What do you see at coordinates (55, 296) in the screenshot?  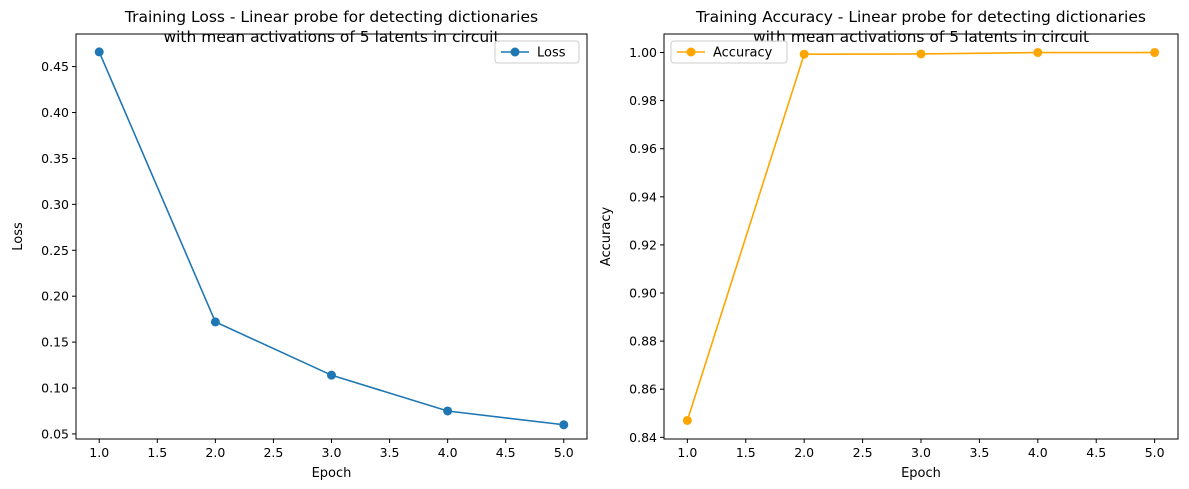 I see `y-tick-label: 0.20` at bounding box center [55, 296].